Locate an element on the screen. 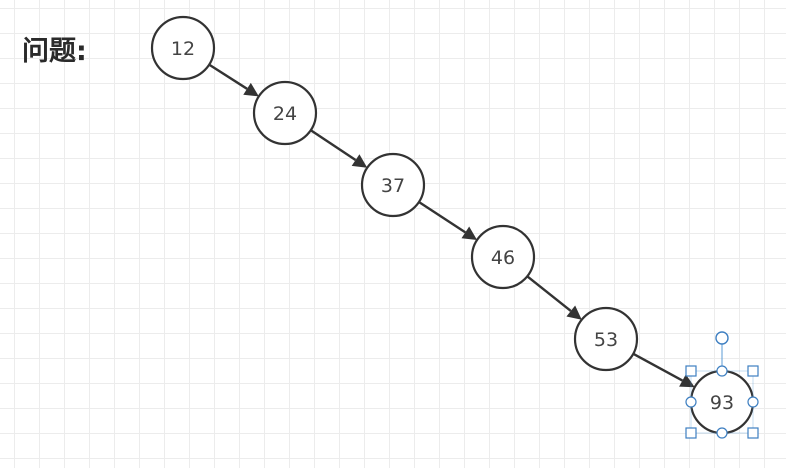 The height and width of the screenshot is (468, 786). node-label: 93 is located at coordinates (722, 403).